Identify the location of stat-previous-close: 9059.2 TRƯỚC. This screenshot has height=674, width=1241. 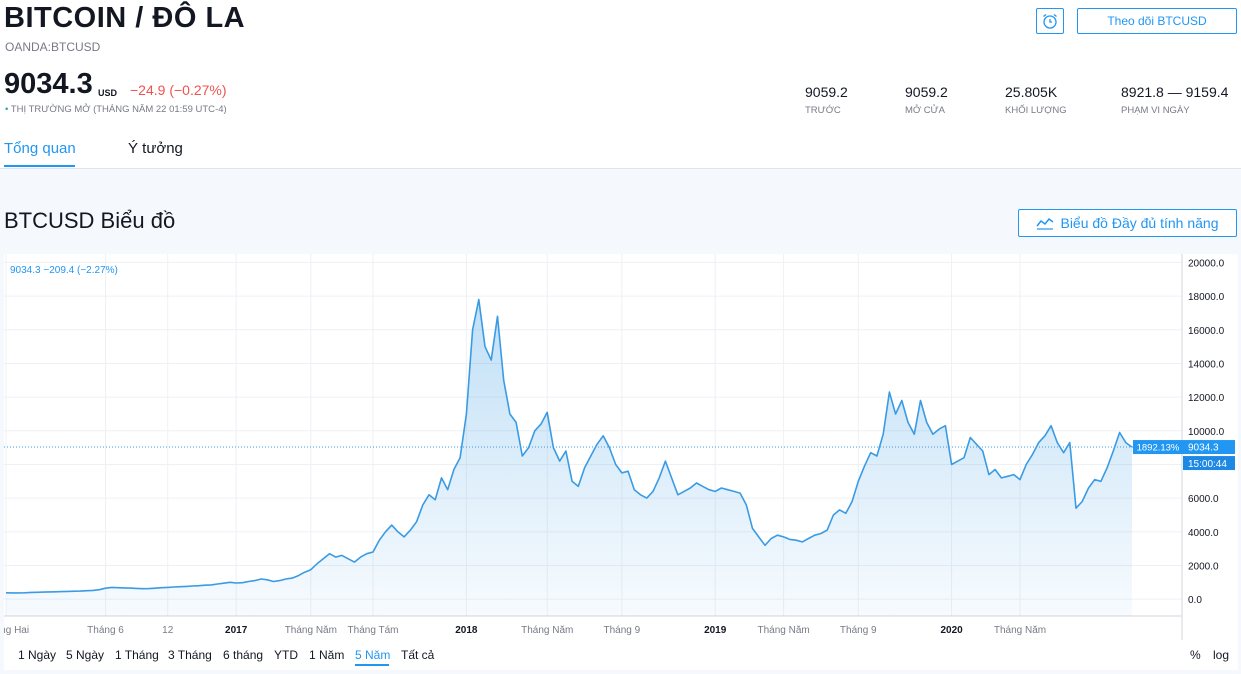
(826, 100).